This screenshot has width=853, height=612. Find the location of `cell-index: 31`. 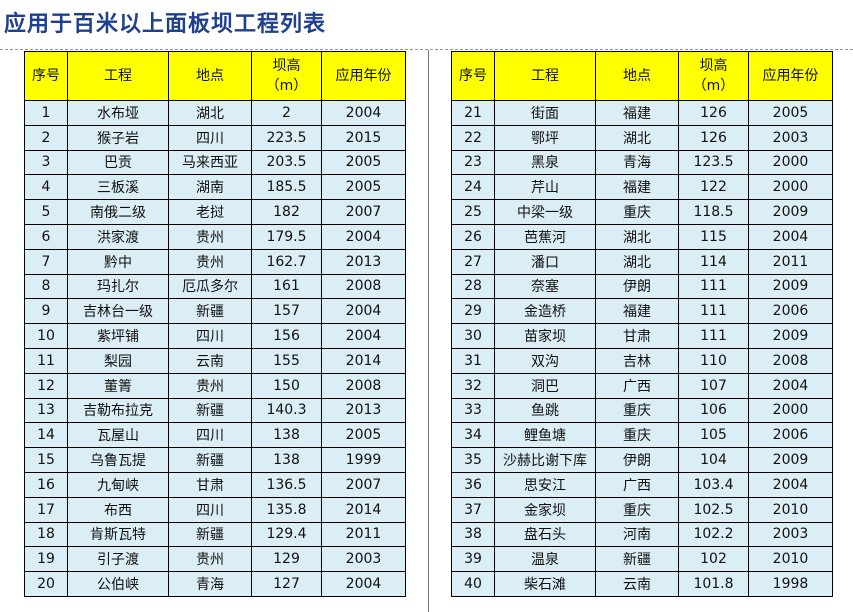

cell-index: 31 is located at coordinates (473, 360).